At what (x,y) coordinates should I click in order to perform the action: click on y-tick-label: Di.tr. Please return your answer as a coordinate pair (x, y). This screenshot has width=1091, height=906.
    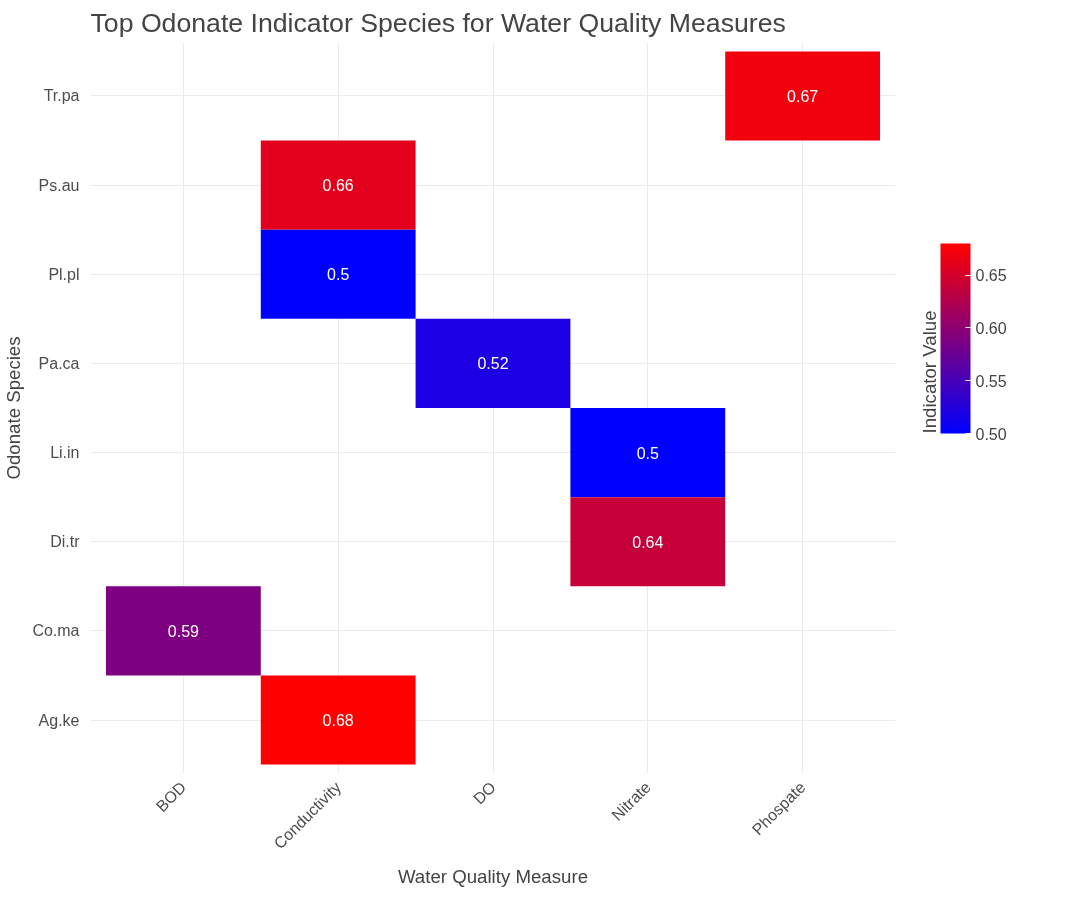
    Looking at the image, I should click on (65, 542).